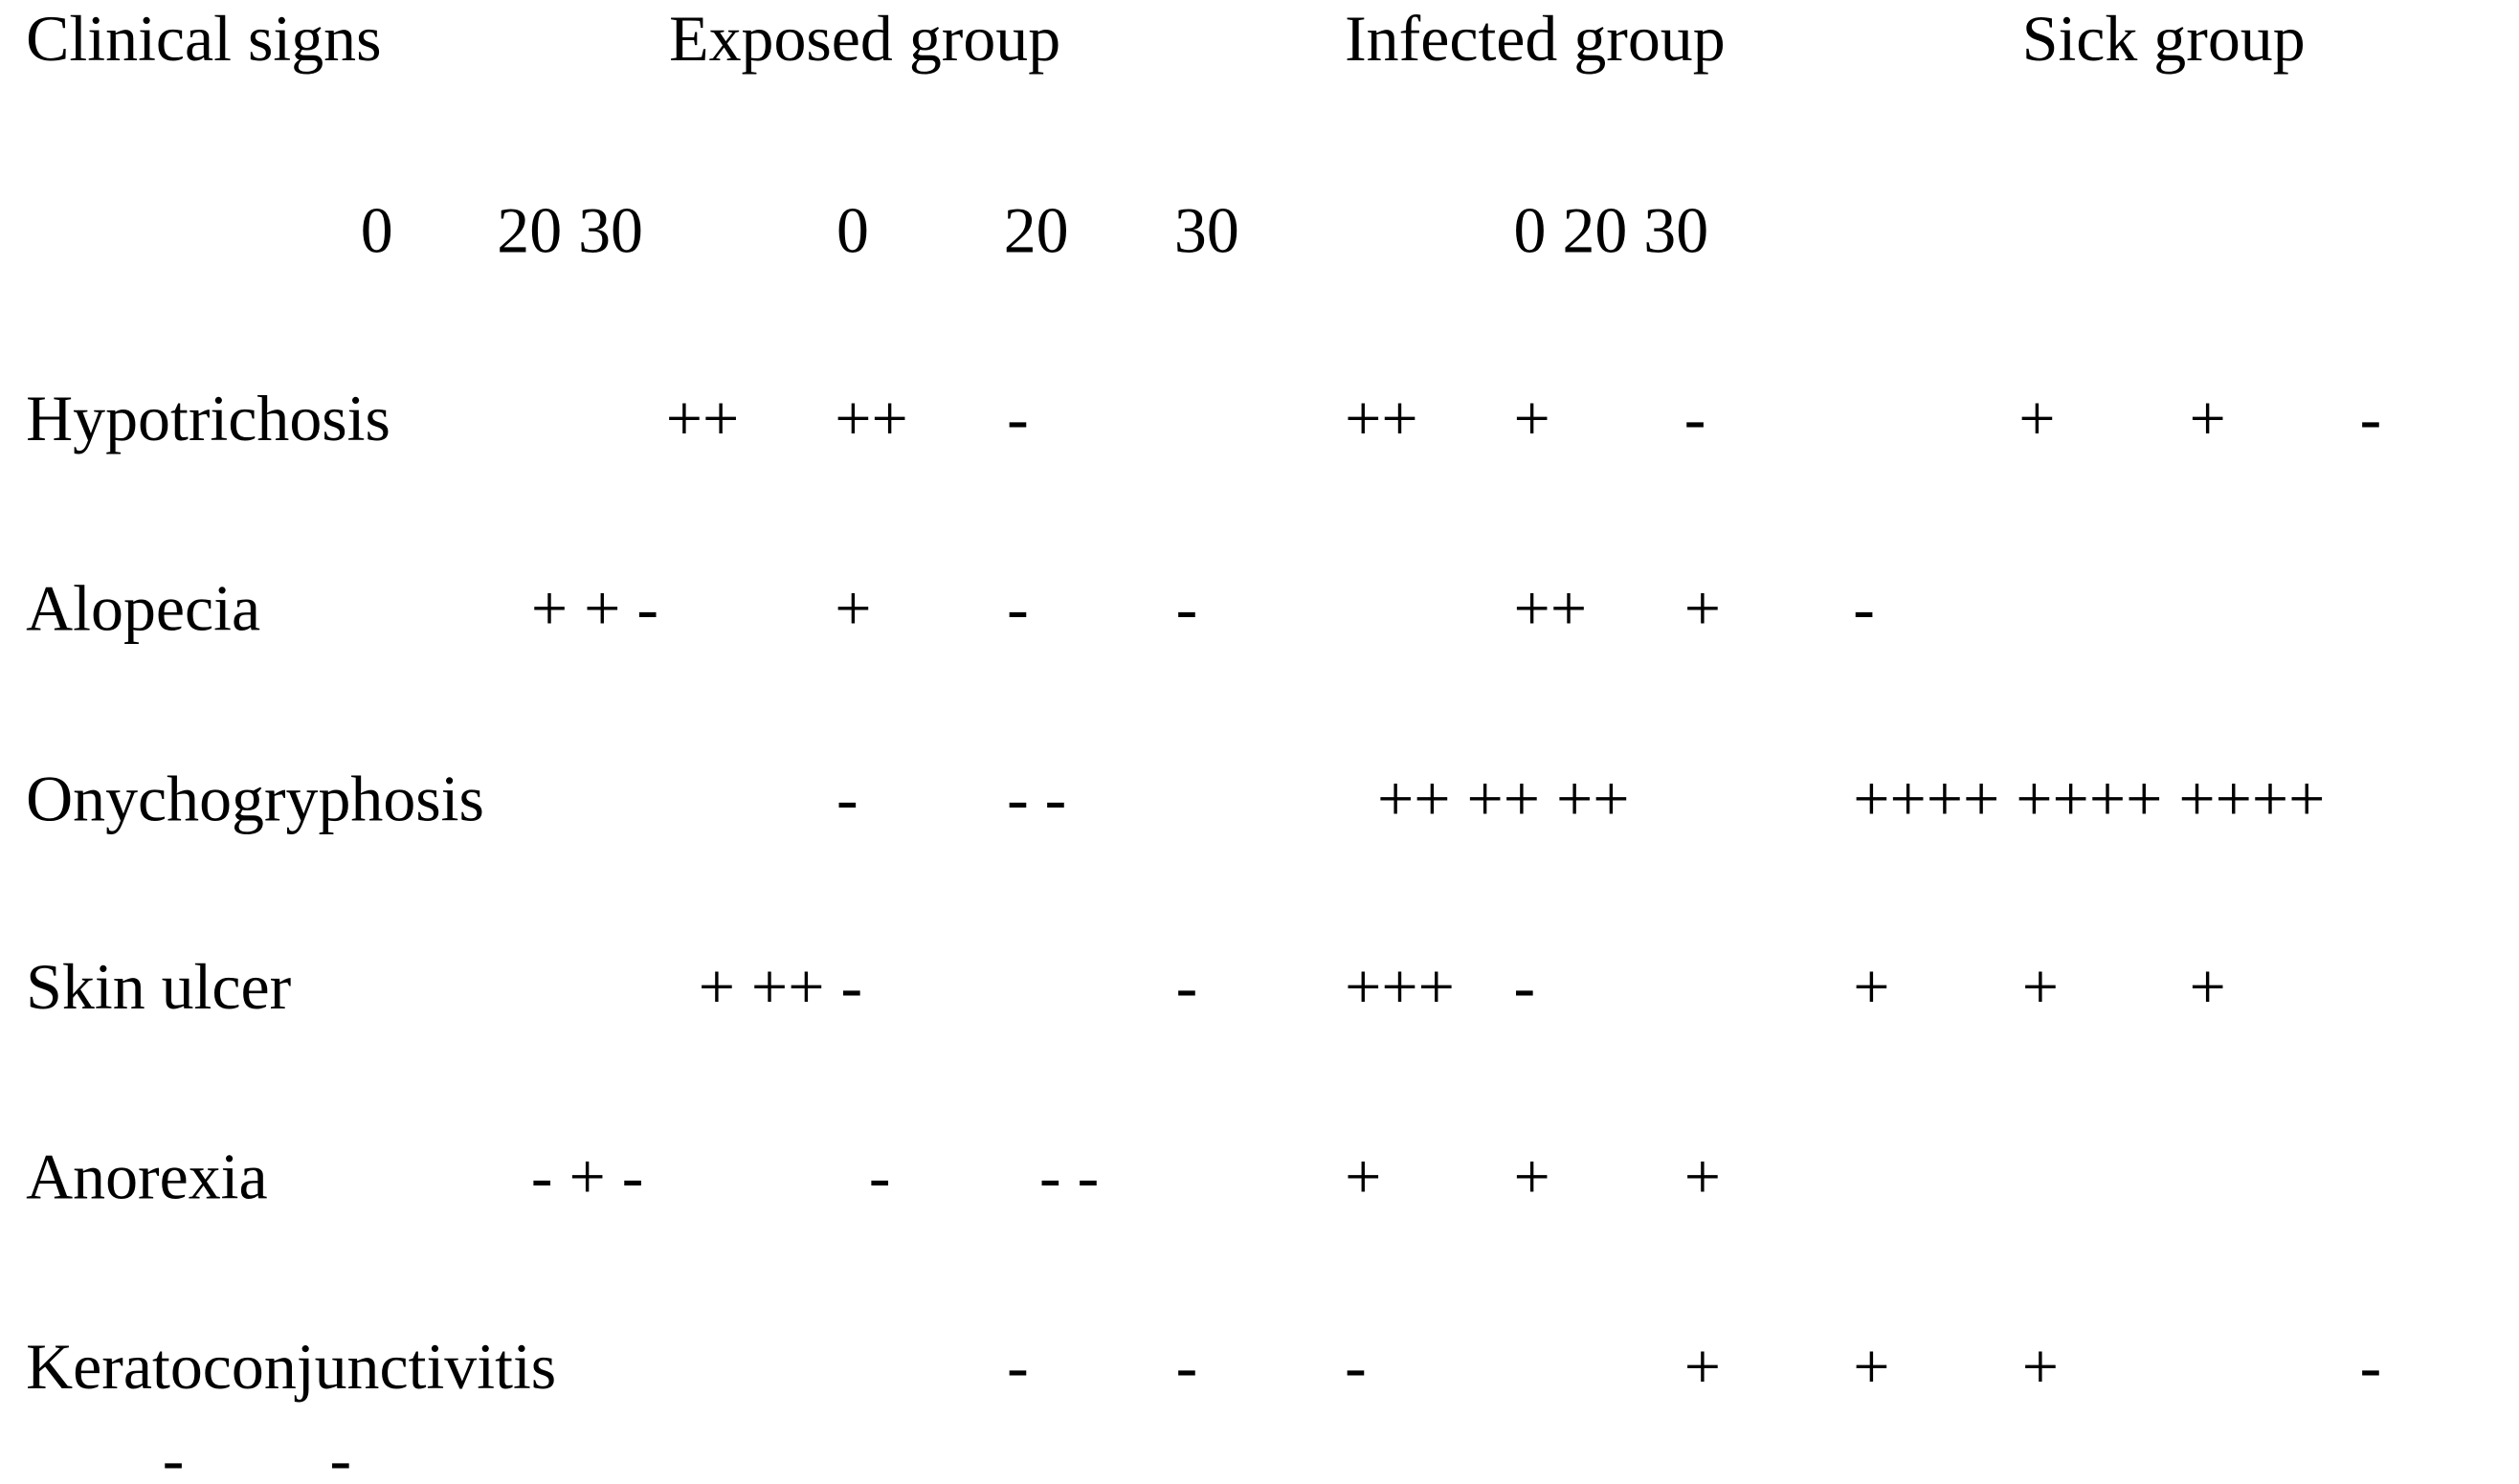 This screenshot has width=2519, height=1484. I want to click on column-header: Infected group, so click(1535, 39).